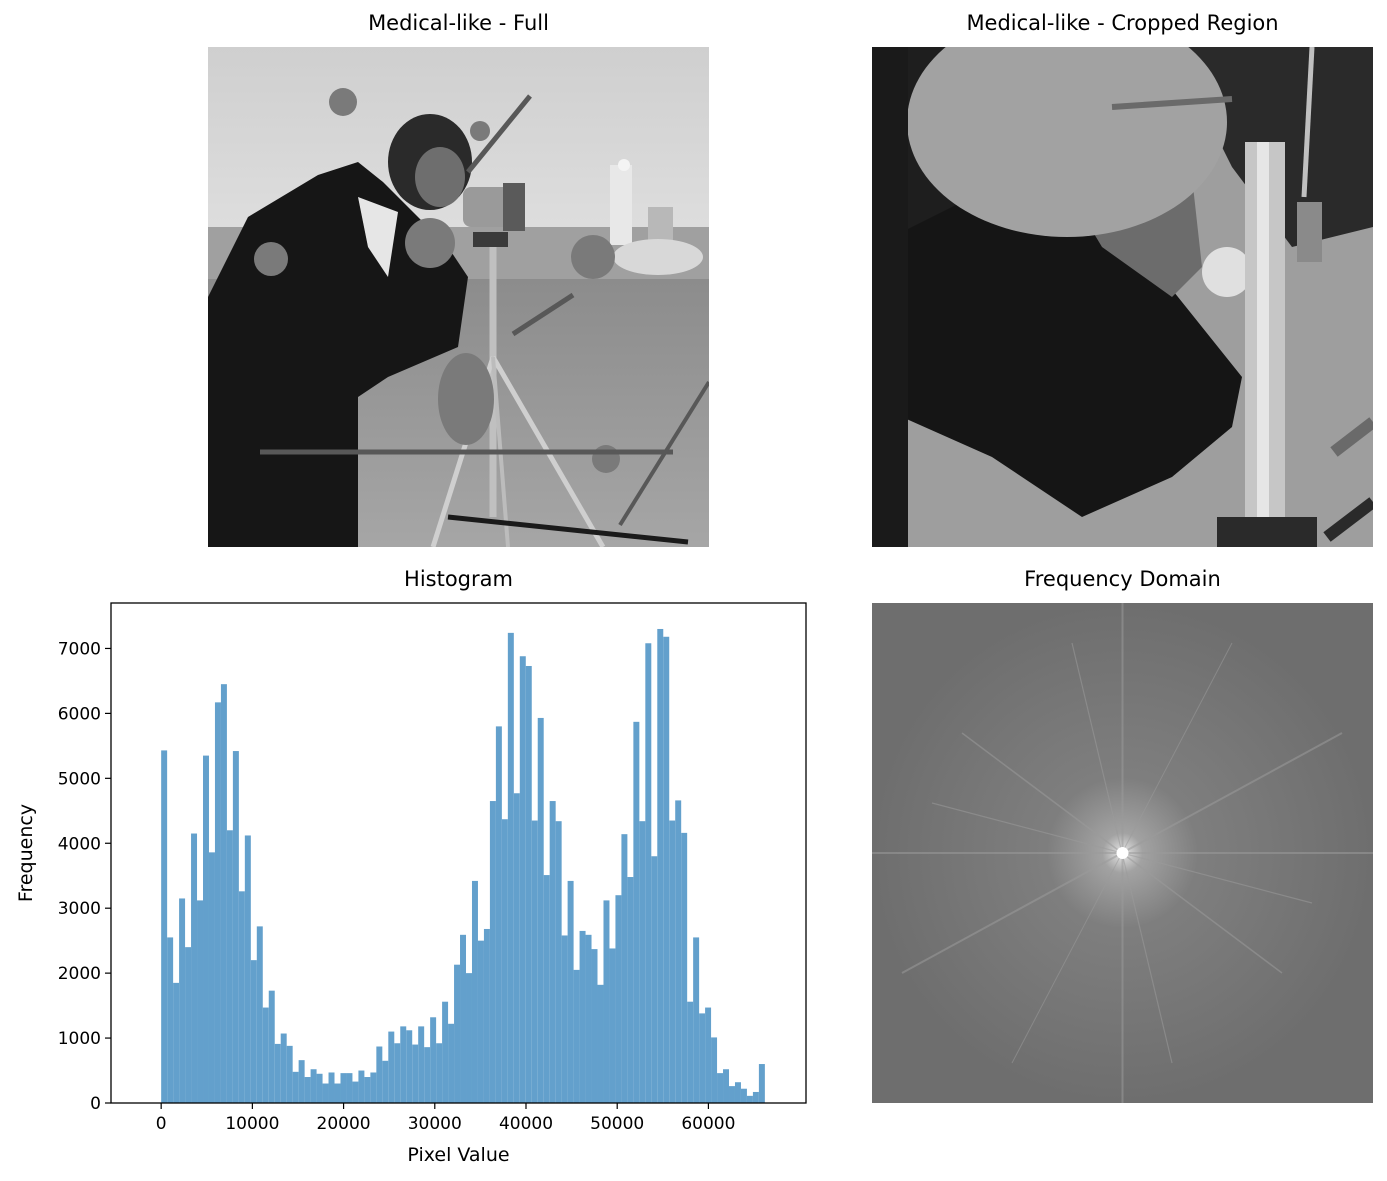 The height and width of the screenshot is (1181, 1387). Describe the element at coordinates (79, 714) in the screenshot. I see `y-tick-label: 6000` at that location.